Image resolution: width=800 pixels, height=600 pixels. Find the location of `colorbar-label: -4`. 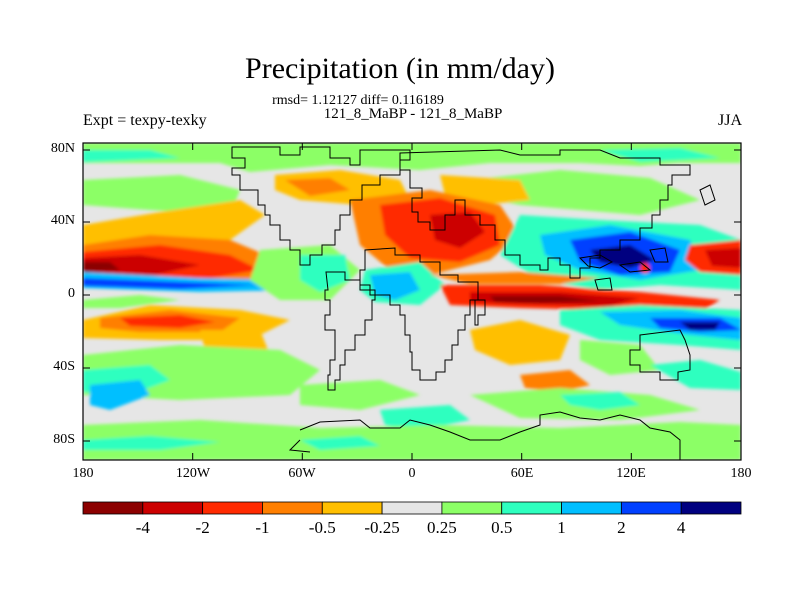

colorbar-label: -4 is located at coordinates (142, 527).